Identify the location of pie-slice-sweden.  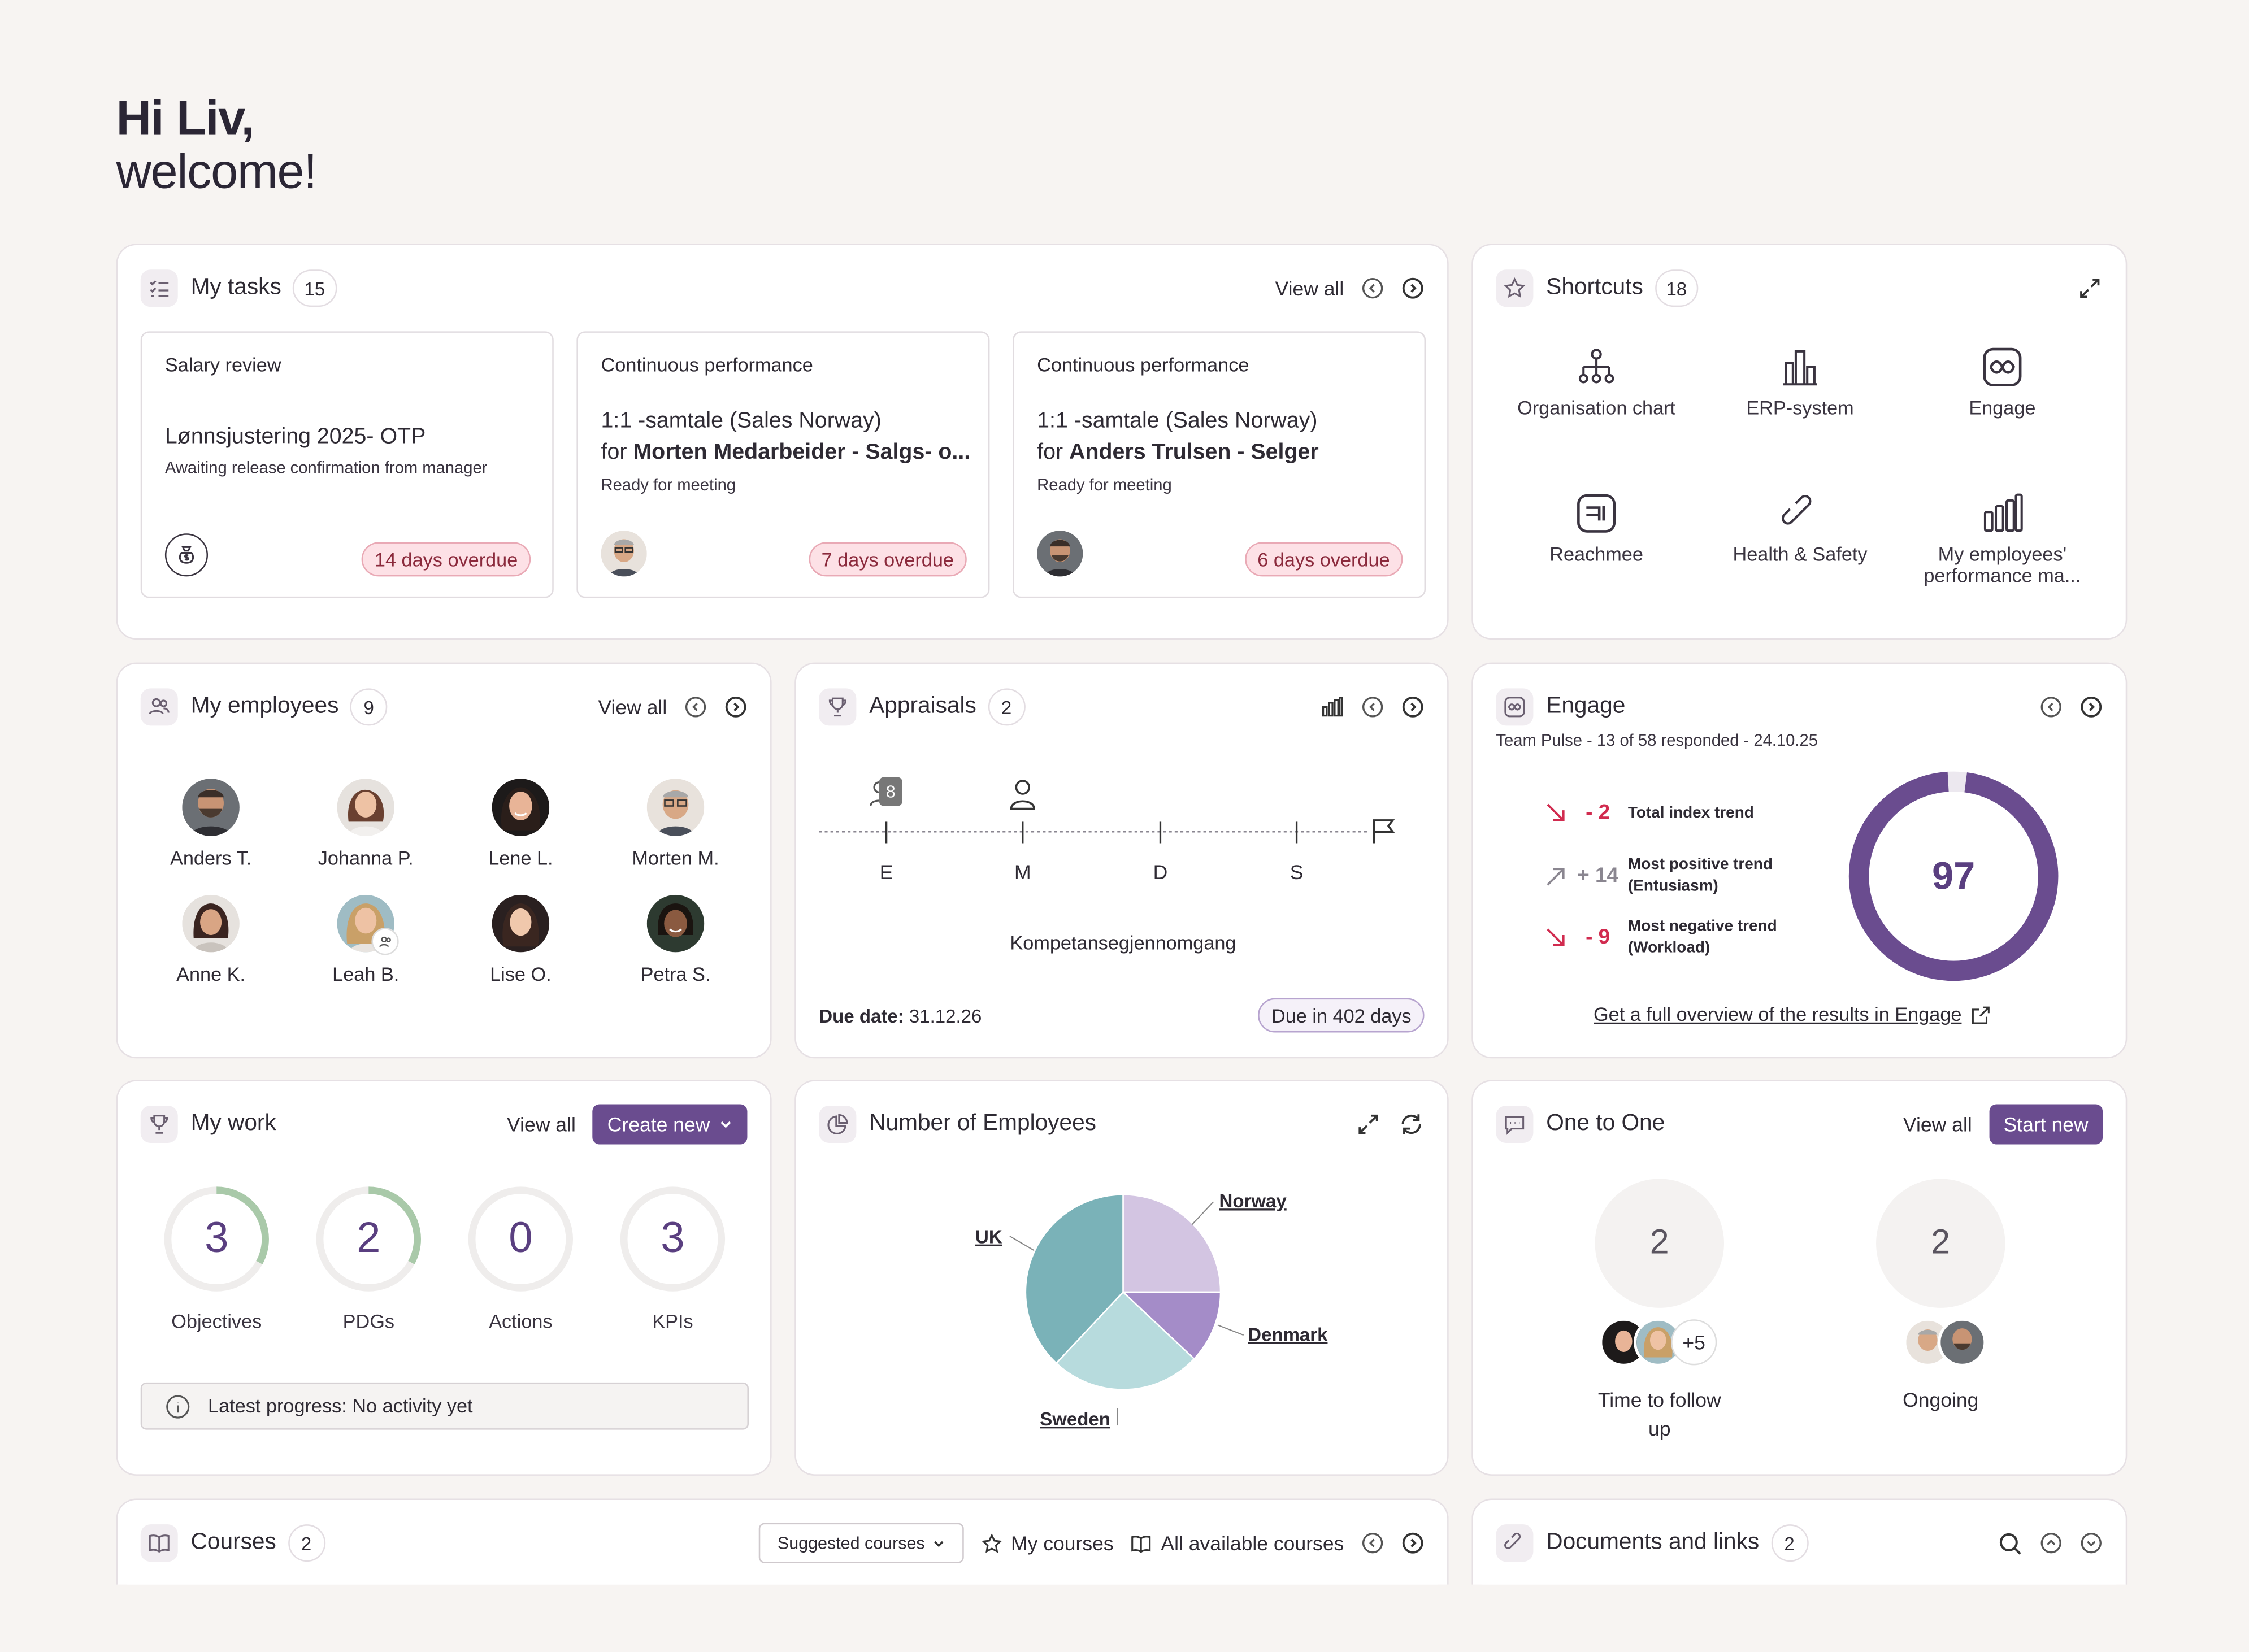
(1125, 1340).